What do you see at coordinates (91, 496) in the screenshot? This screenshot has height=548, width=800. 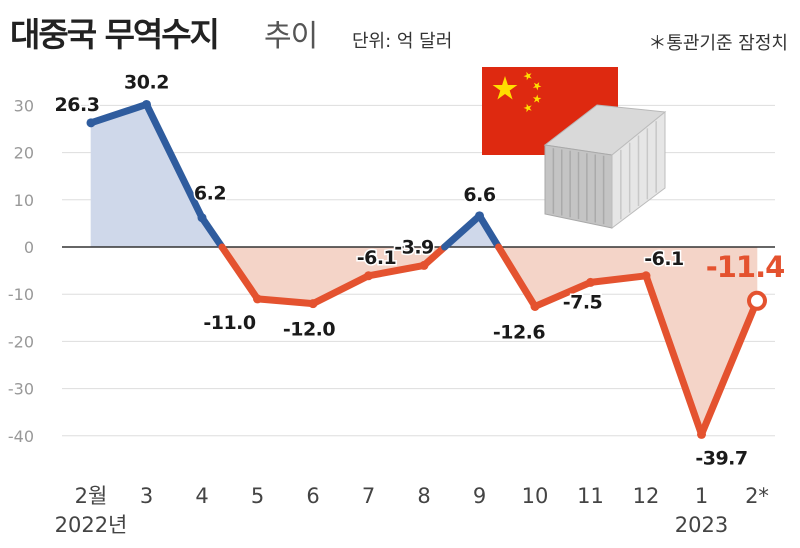 I see `x-tick-label: 2월` at bounding box center [91, 496].